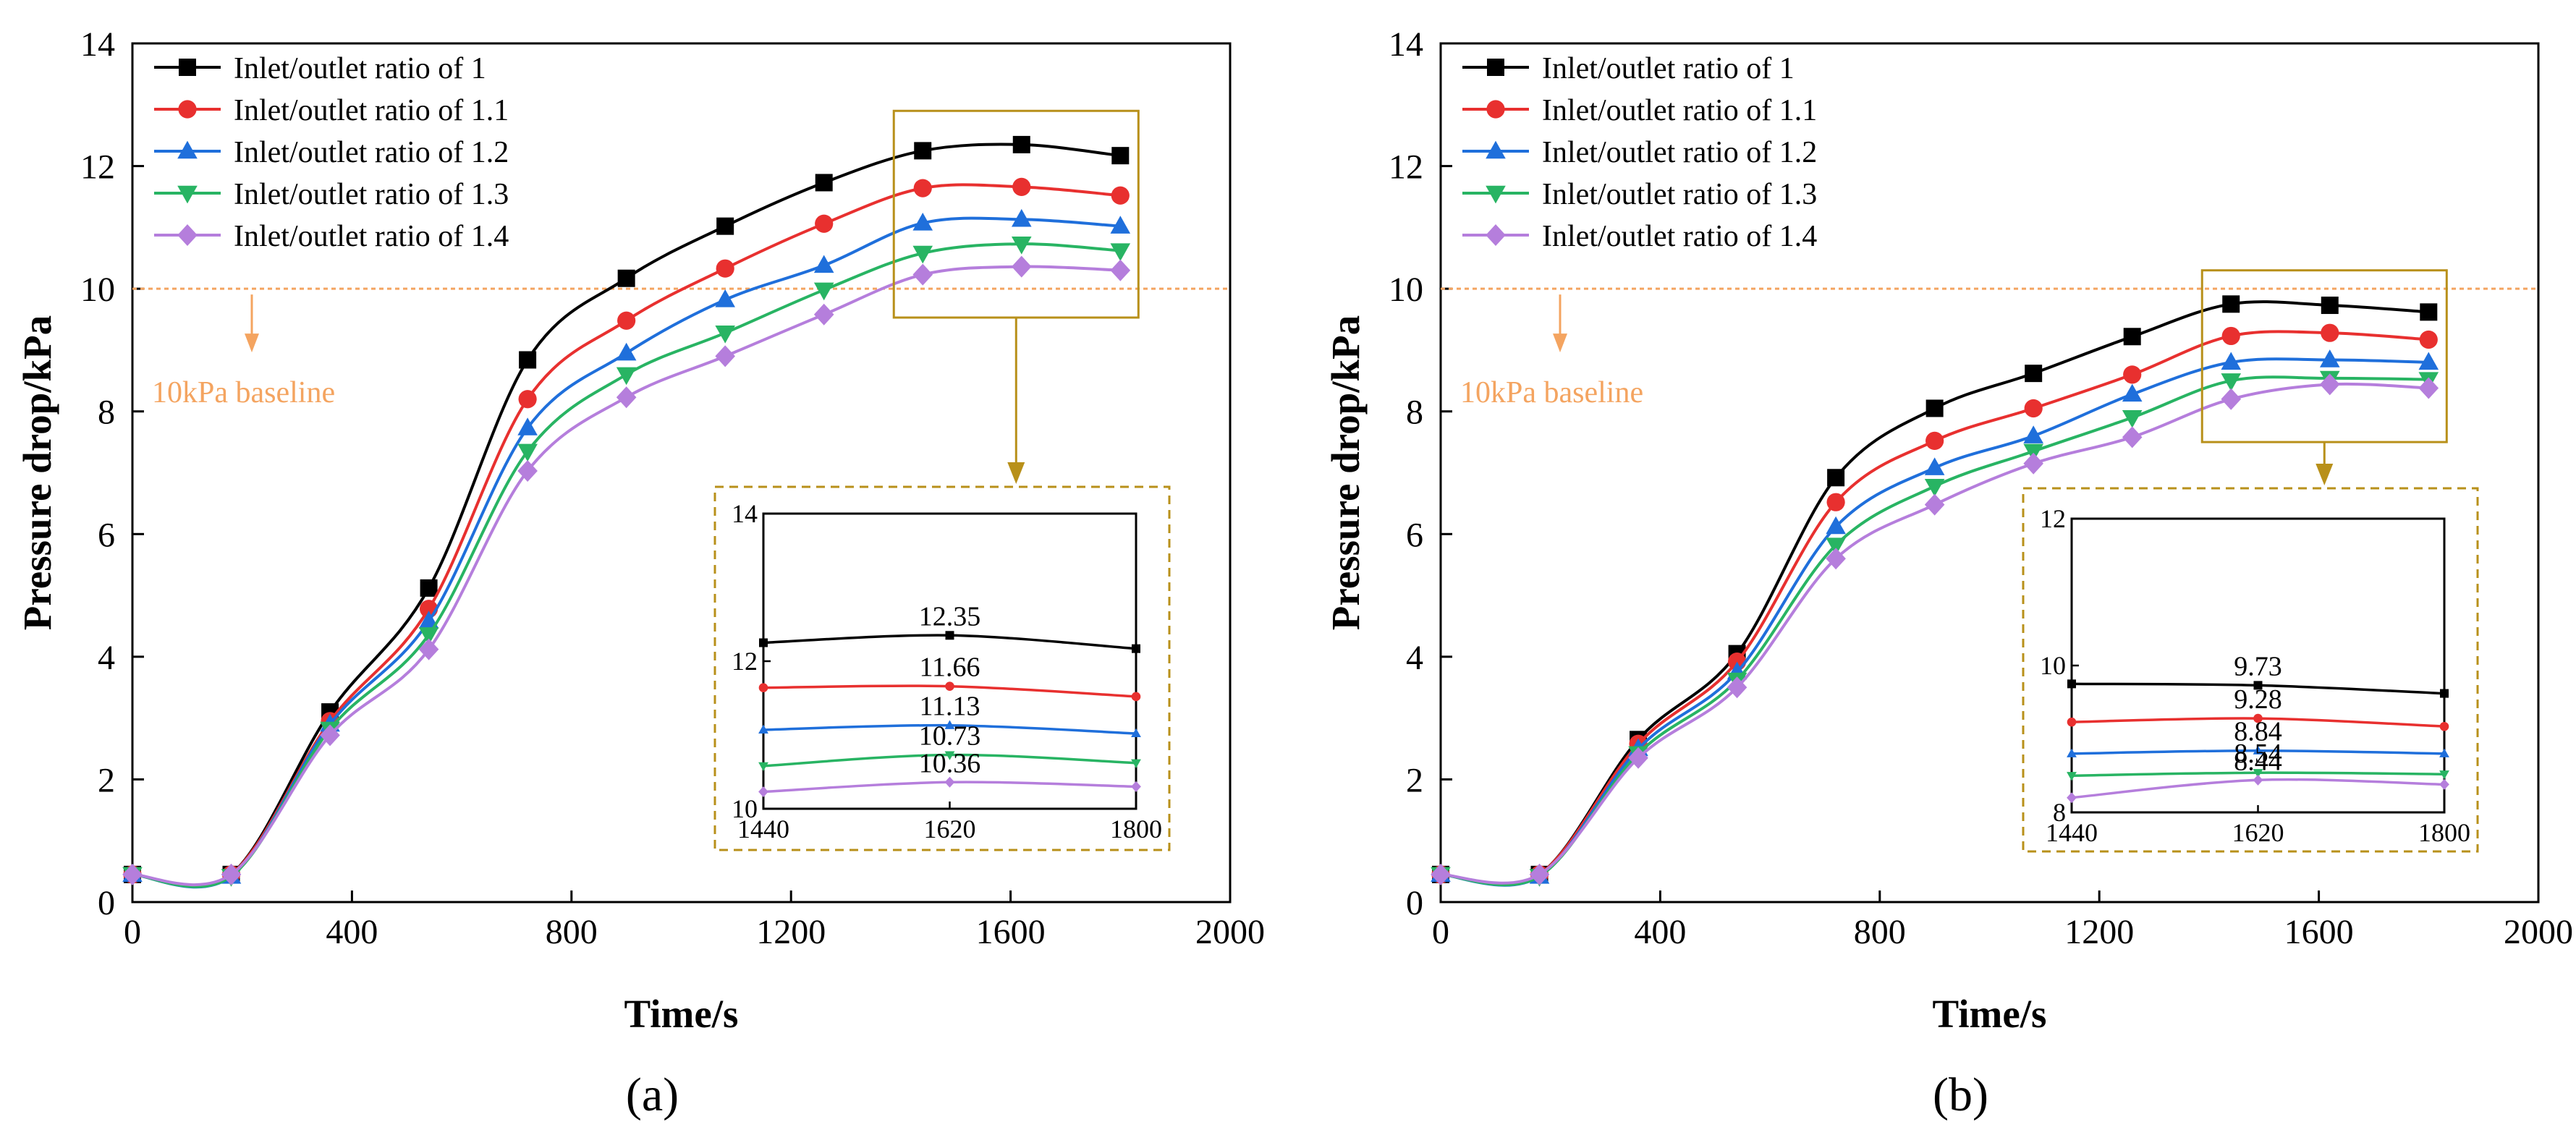  Describe the element at coordinates (745, 661) in the screenshot. I see `inset-y-tick-label: 12` at that location.